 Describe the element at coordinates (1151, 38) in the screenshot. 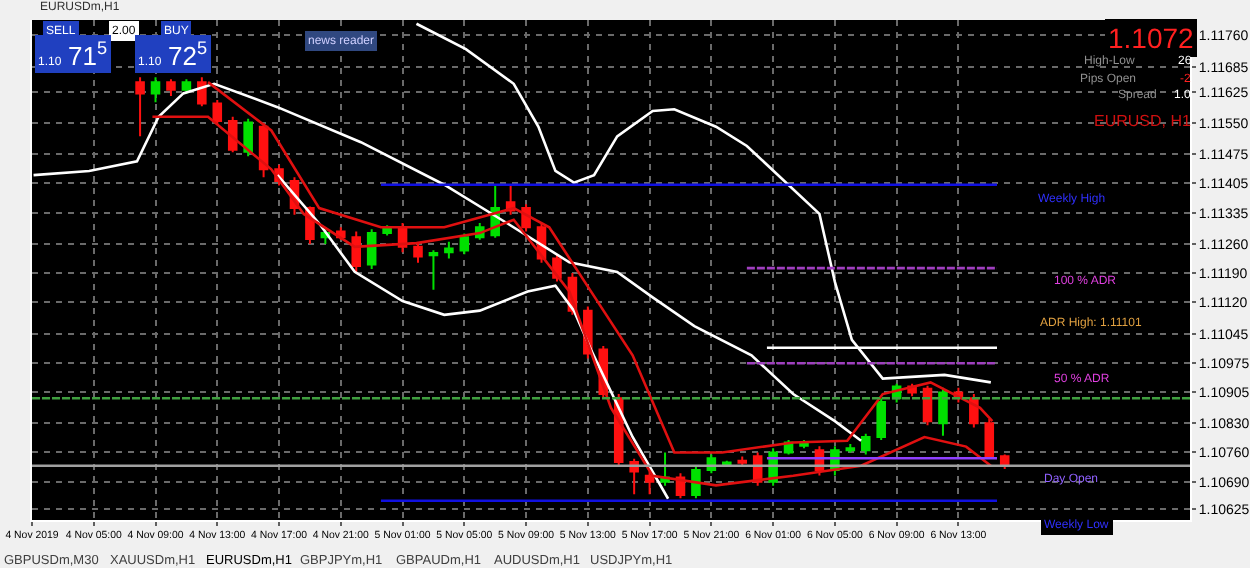

I see `annotation: 1.1072` at that location.